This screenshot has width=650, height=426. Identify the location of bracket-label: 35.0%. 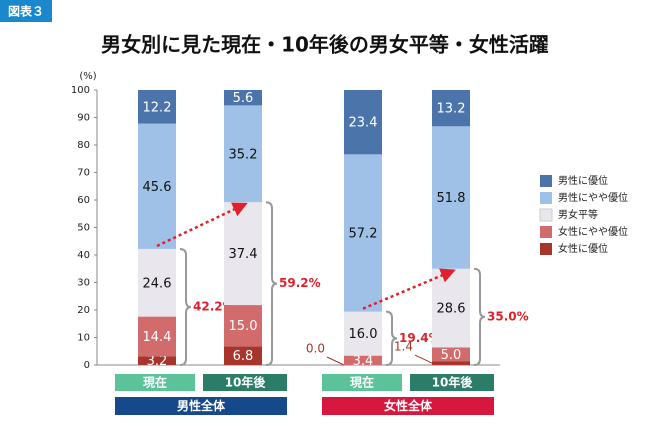
(508, 316).